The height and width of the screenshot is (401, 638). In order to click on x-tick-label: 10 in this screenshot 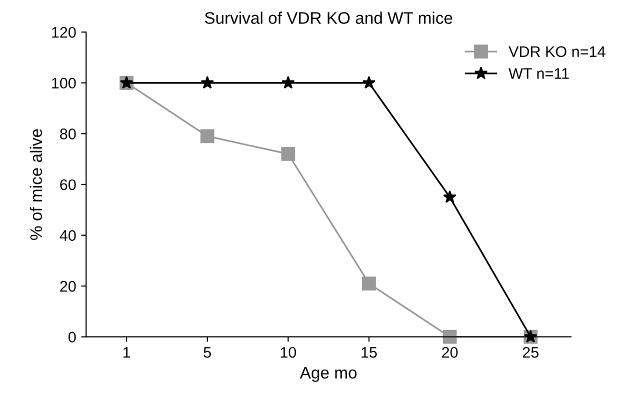, I will do `click(288, 352)`.